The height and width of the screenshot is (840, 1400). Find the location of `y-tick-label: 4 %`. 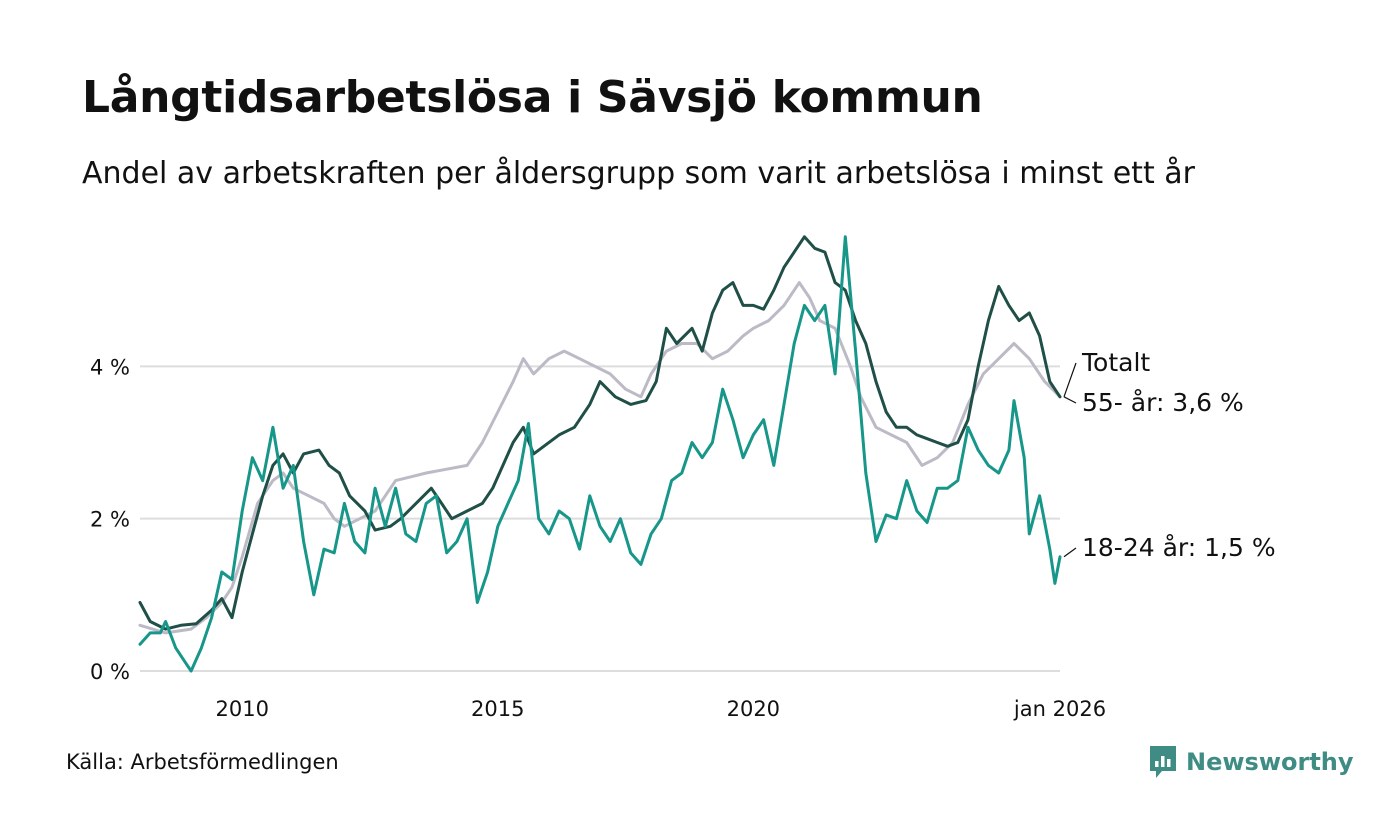

y-tick-label: 4 % is located at coordinates (110, 367).